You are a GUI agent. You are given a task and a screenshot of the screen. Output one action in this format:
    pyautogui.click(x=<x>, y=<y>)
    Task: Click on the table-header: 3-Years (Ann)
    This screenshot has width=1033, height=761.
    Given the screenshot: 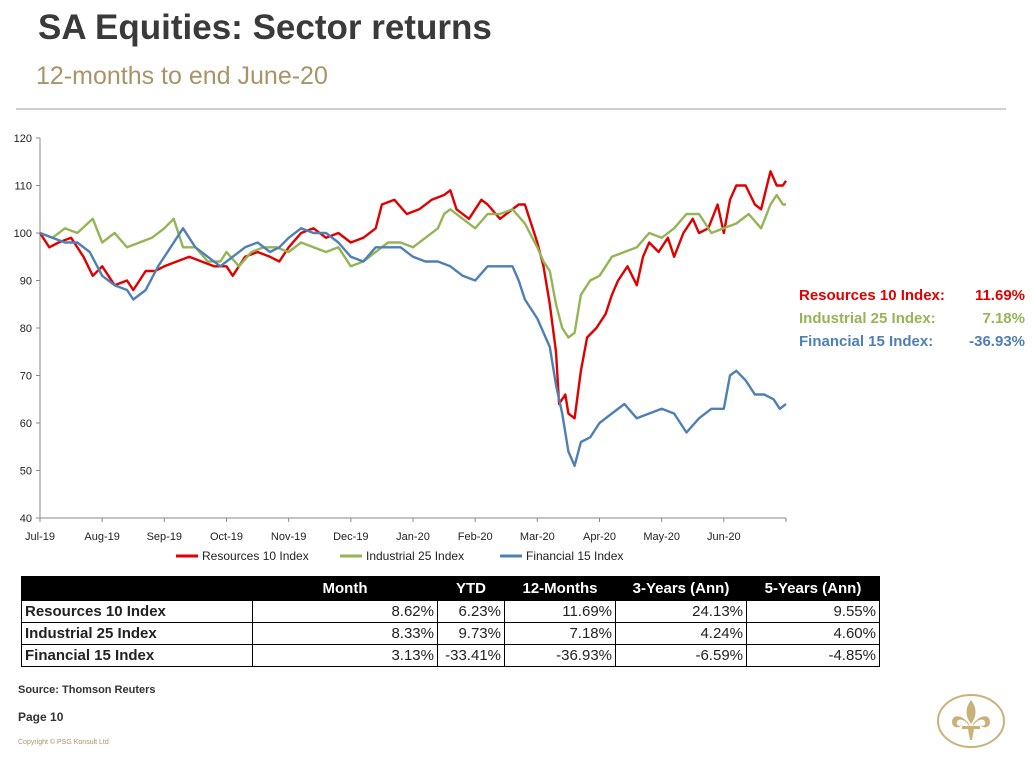 What is the action you would take?
    pyautogui.click(x=681, y=588)
    